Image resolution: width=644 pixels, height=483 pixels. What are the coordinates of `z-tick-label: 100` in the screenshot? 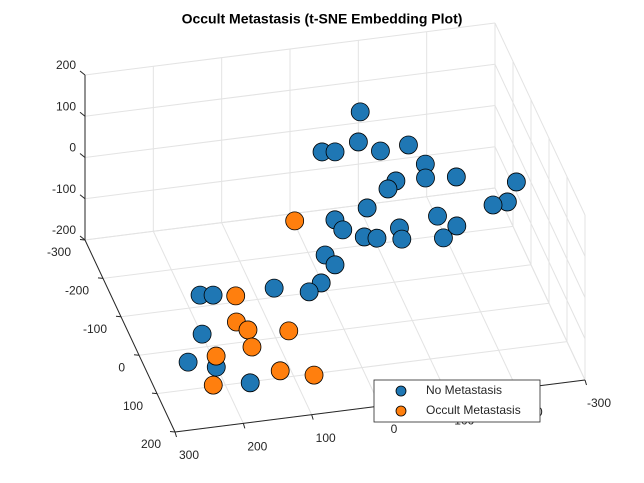 It's located at (66, 106).